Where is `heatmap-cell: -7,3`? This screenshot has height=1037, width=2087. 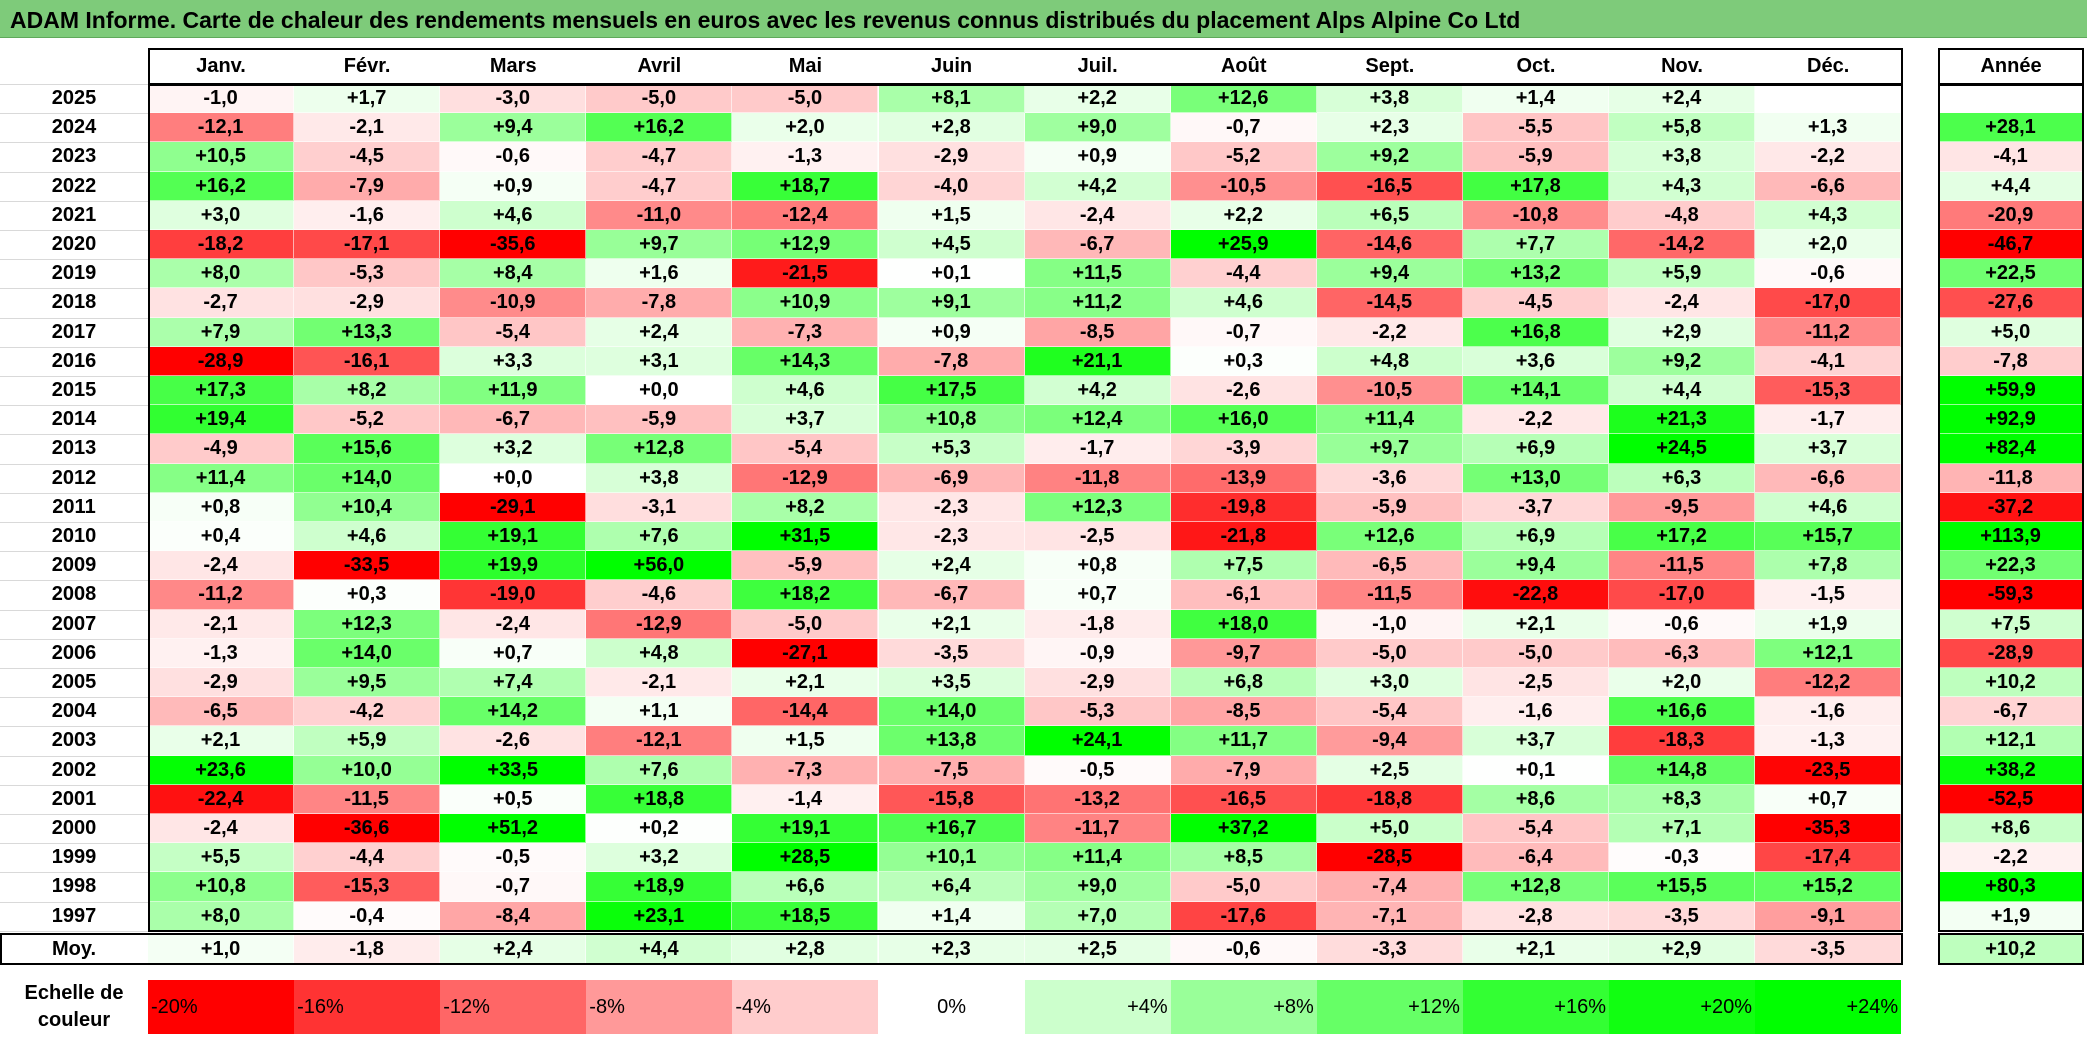 heatmap-cell: -7,3 is located at coordinates (805, 332).